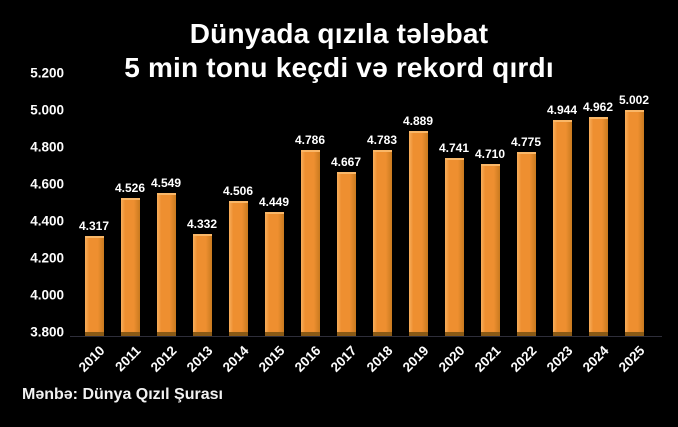  Describe the element at coordinates (366, 336) in the screenshot. I see `x-axis-line` at that location.